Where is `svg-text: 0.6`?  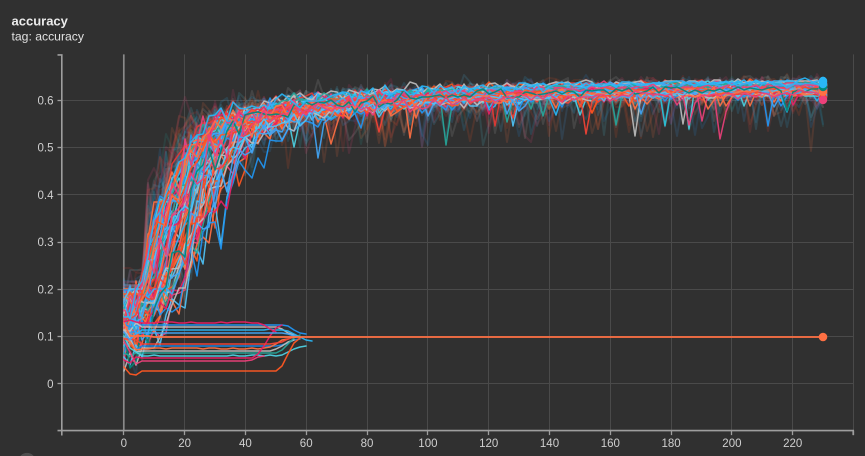
svg-text: 0.6 is located at coordinates (46, 102).